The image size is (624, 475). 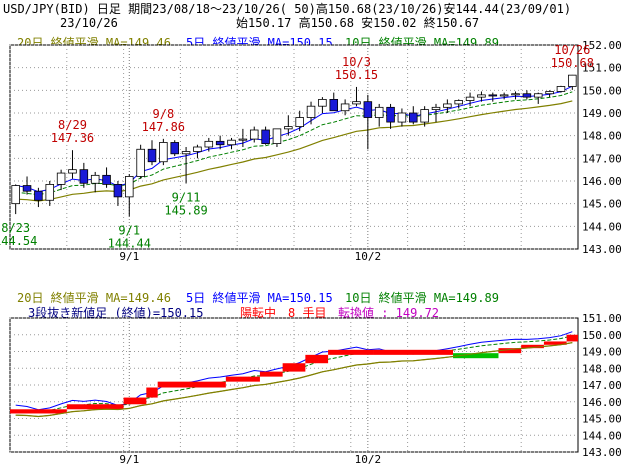 What do you see at coordinates (89, 23) in the screenshot?
I see `header-date: 23/10/26` at bounding box center [89, 23].